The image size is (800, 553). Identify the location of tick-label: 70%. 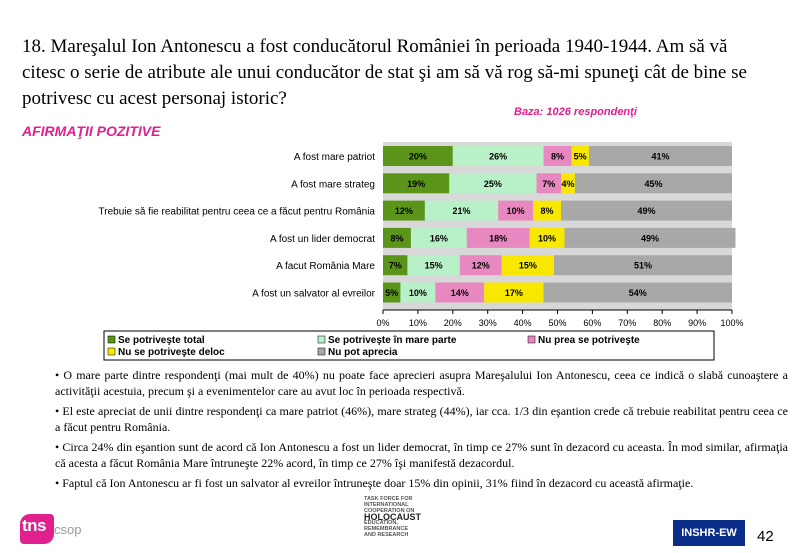
(627, 323).